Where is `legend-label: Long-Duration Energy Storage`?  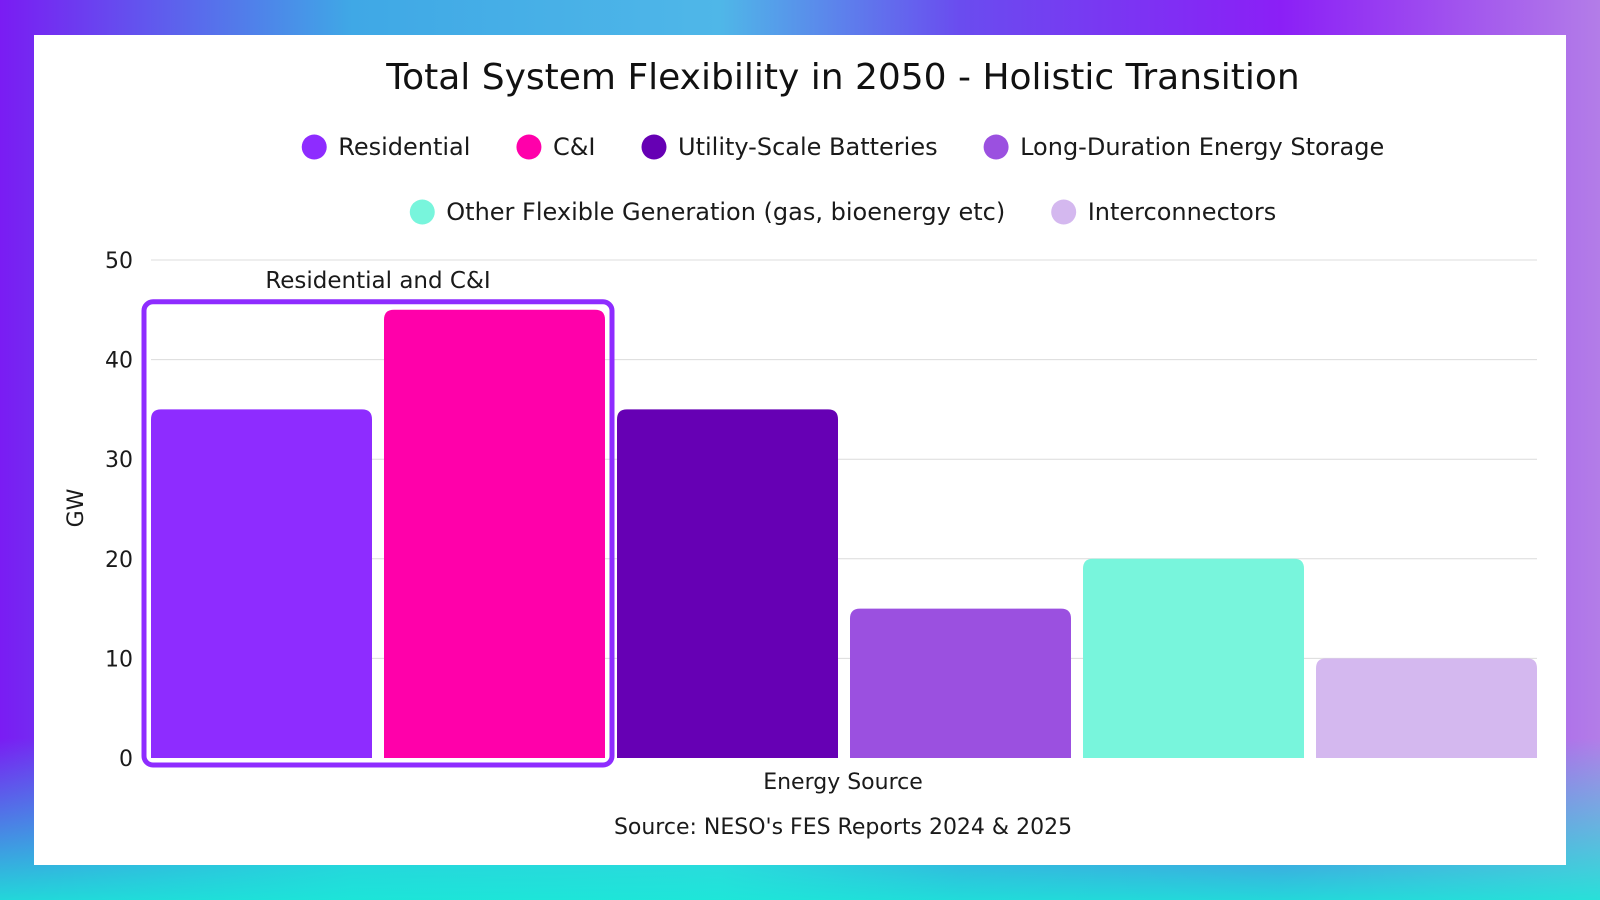 legend-label: Long-Duration Energy Storage is located at coordinates (1202, 147).